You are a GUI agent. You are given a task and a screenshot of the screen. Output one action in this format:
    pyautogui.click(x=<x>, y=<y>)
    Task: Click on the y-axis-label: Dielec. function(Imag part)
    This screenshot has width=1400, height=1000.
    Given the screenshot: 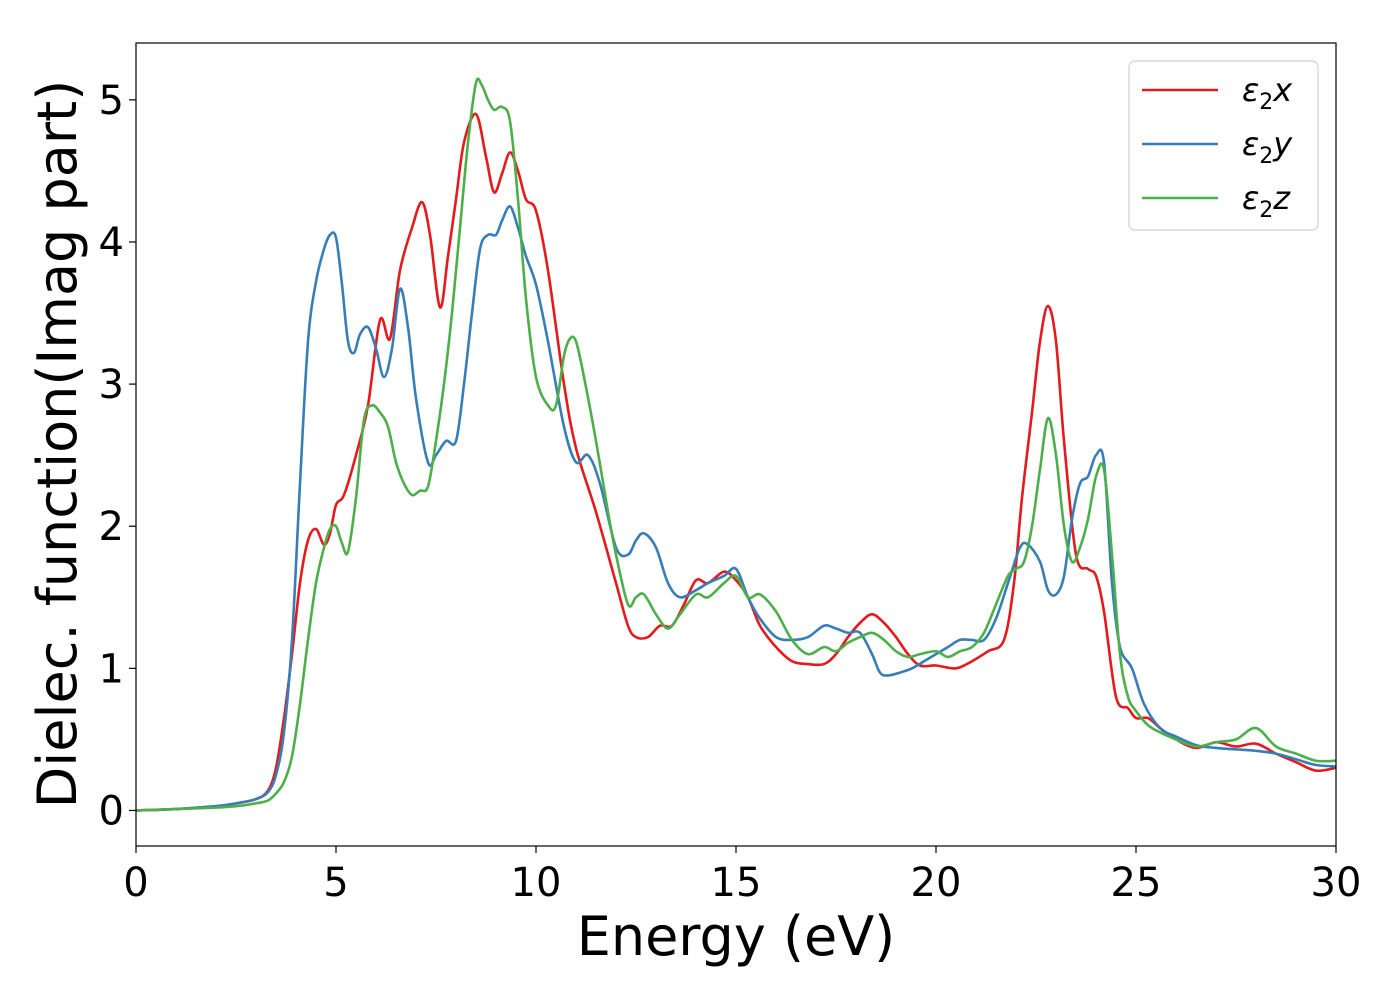 What is the action you would take?
    pyautogui.click(x=57, y=444)
    